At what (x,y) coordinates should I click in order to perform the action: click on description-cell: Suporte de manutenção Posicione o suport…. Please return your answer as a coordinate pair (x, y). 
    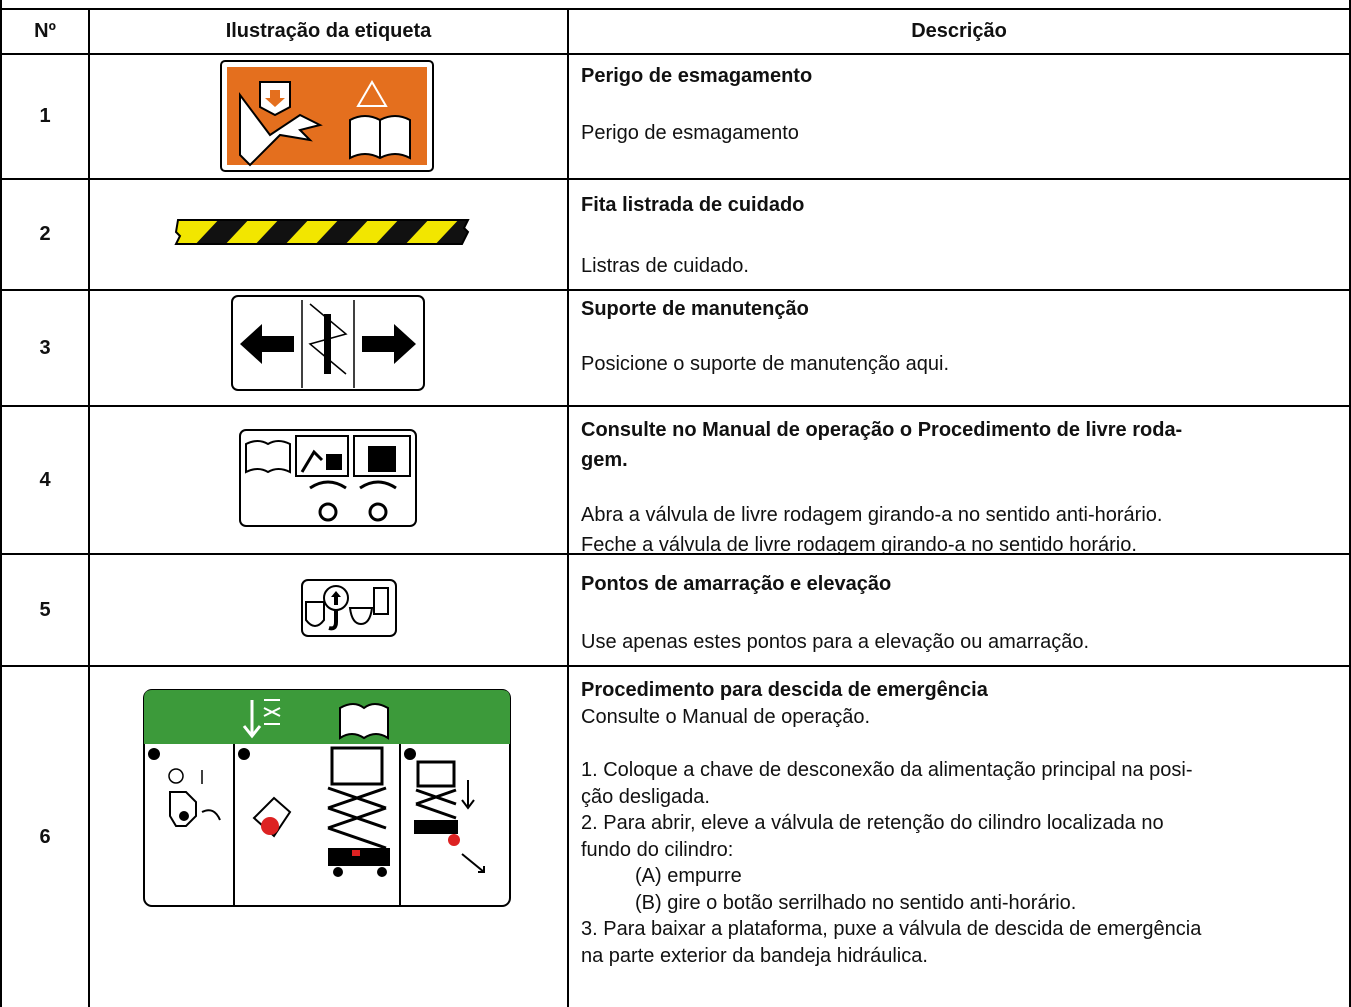
    Looking at the image, I should click on (959, 347).